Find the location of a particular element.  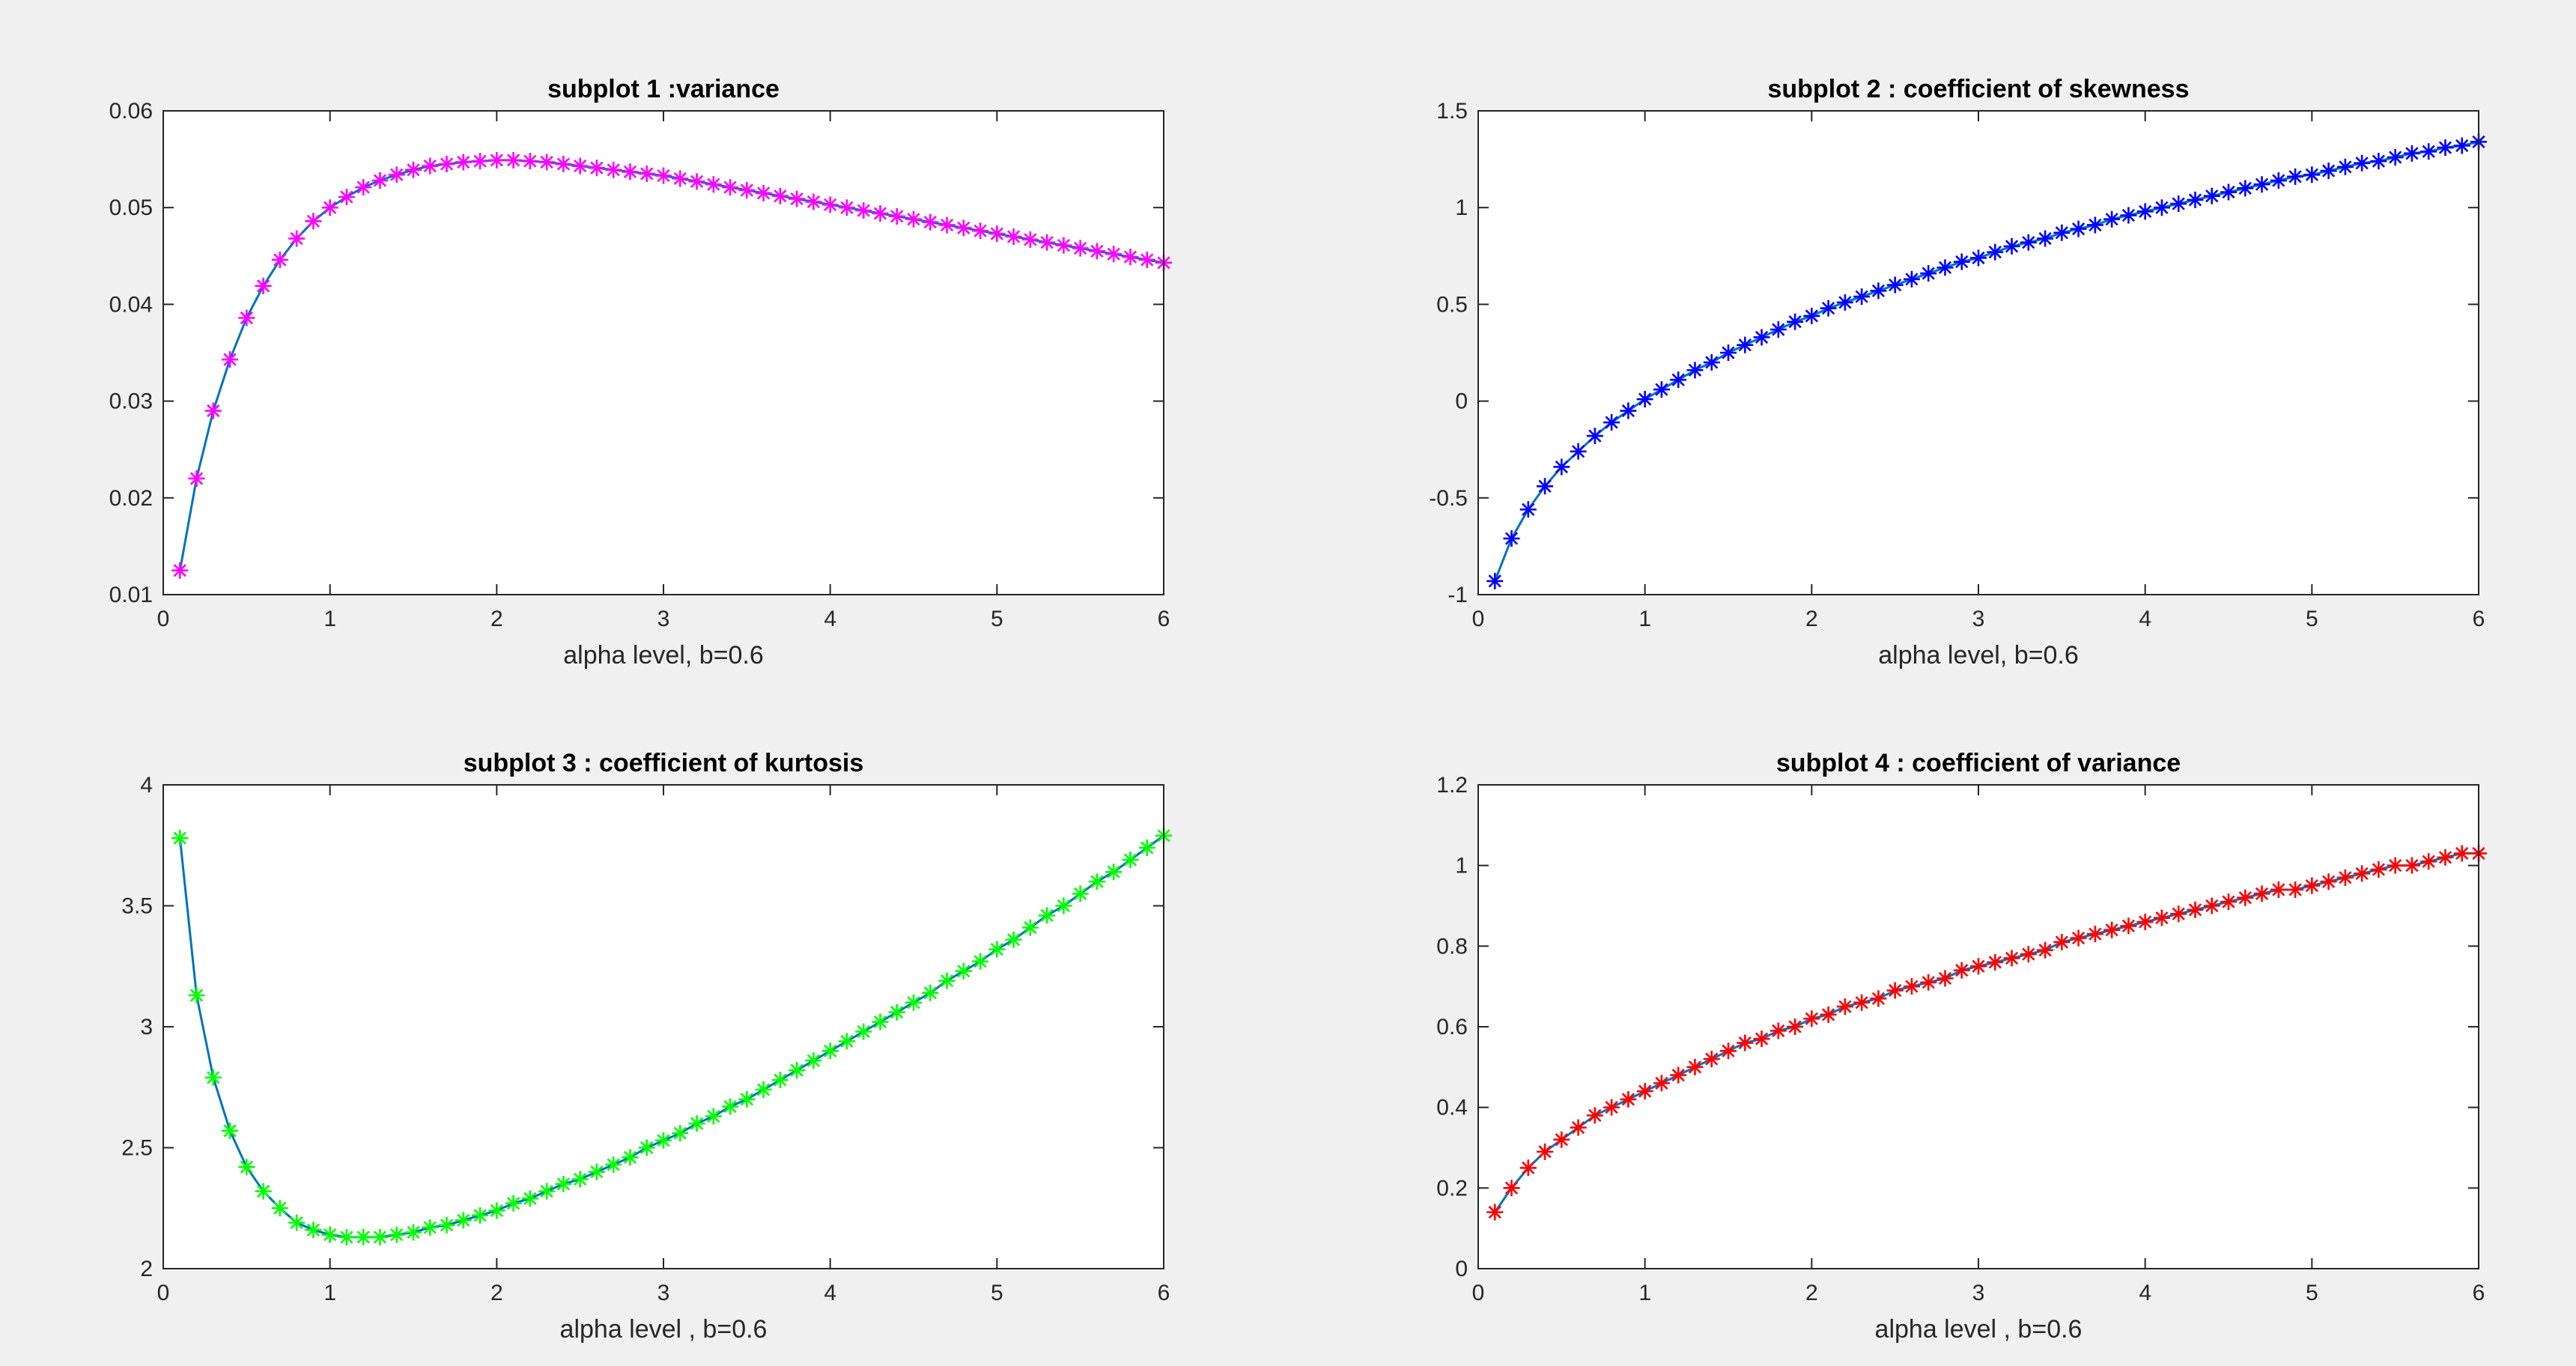

x-axis-label: alpha level, b=0.6 is located at coordinates (663, 655).